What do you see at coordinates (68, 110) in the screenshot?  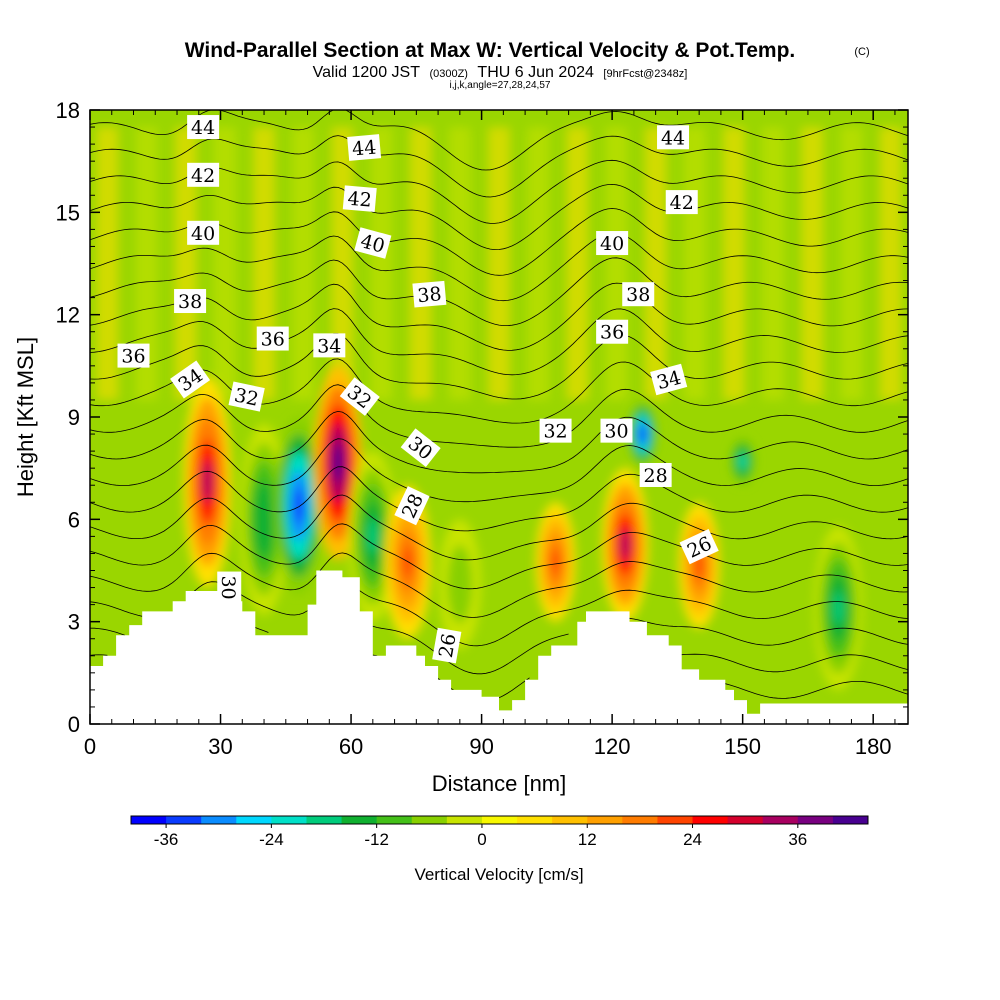 I see `y-tick-label: 18` at bounding box center [68, 110].